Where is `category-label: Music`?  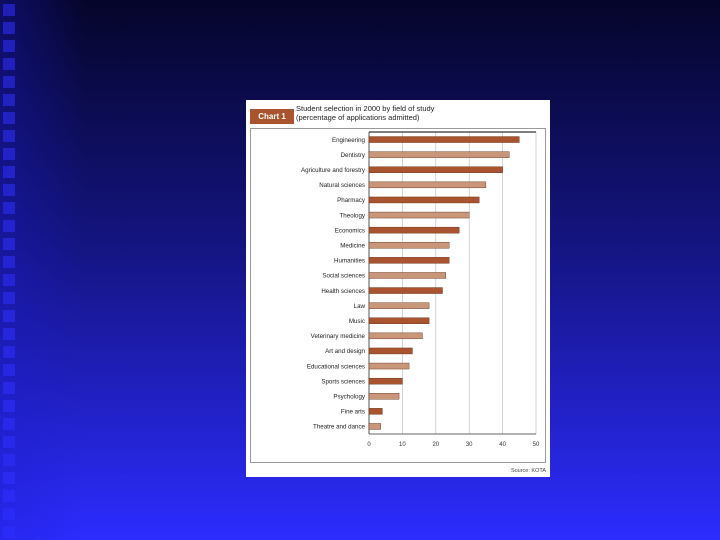
category-label: Music is located at coordinates (357, 321).